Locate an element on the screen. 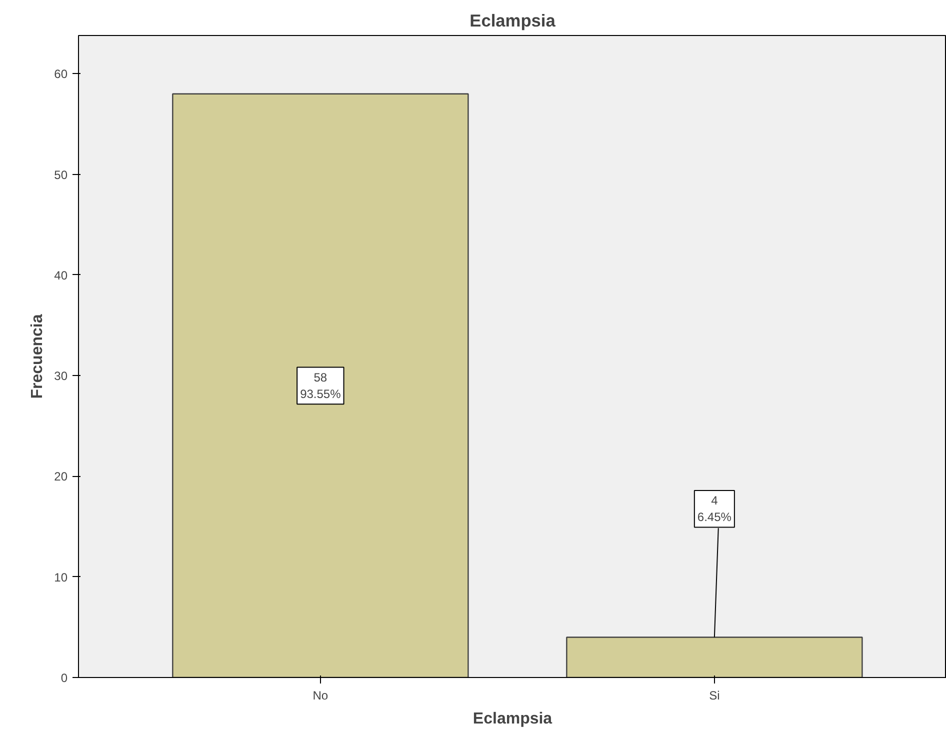  y-tick-label: 10 is located at coordinates (61, 577).